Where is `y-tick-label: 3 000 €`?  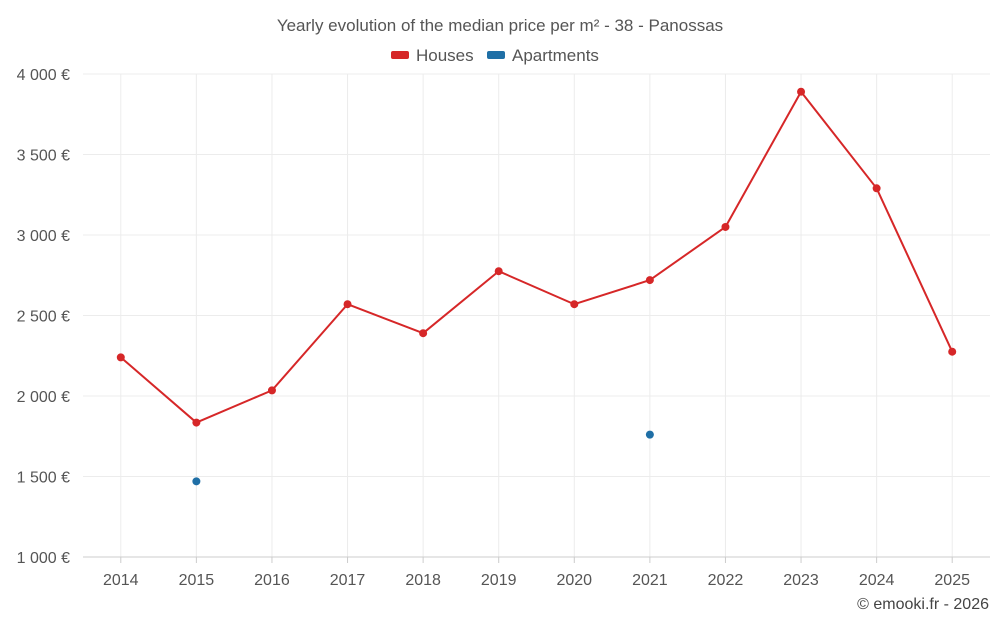
y-tick-label: 3 000 € is located at coordinates (43, 236).